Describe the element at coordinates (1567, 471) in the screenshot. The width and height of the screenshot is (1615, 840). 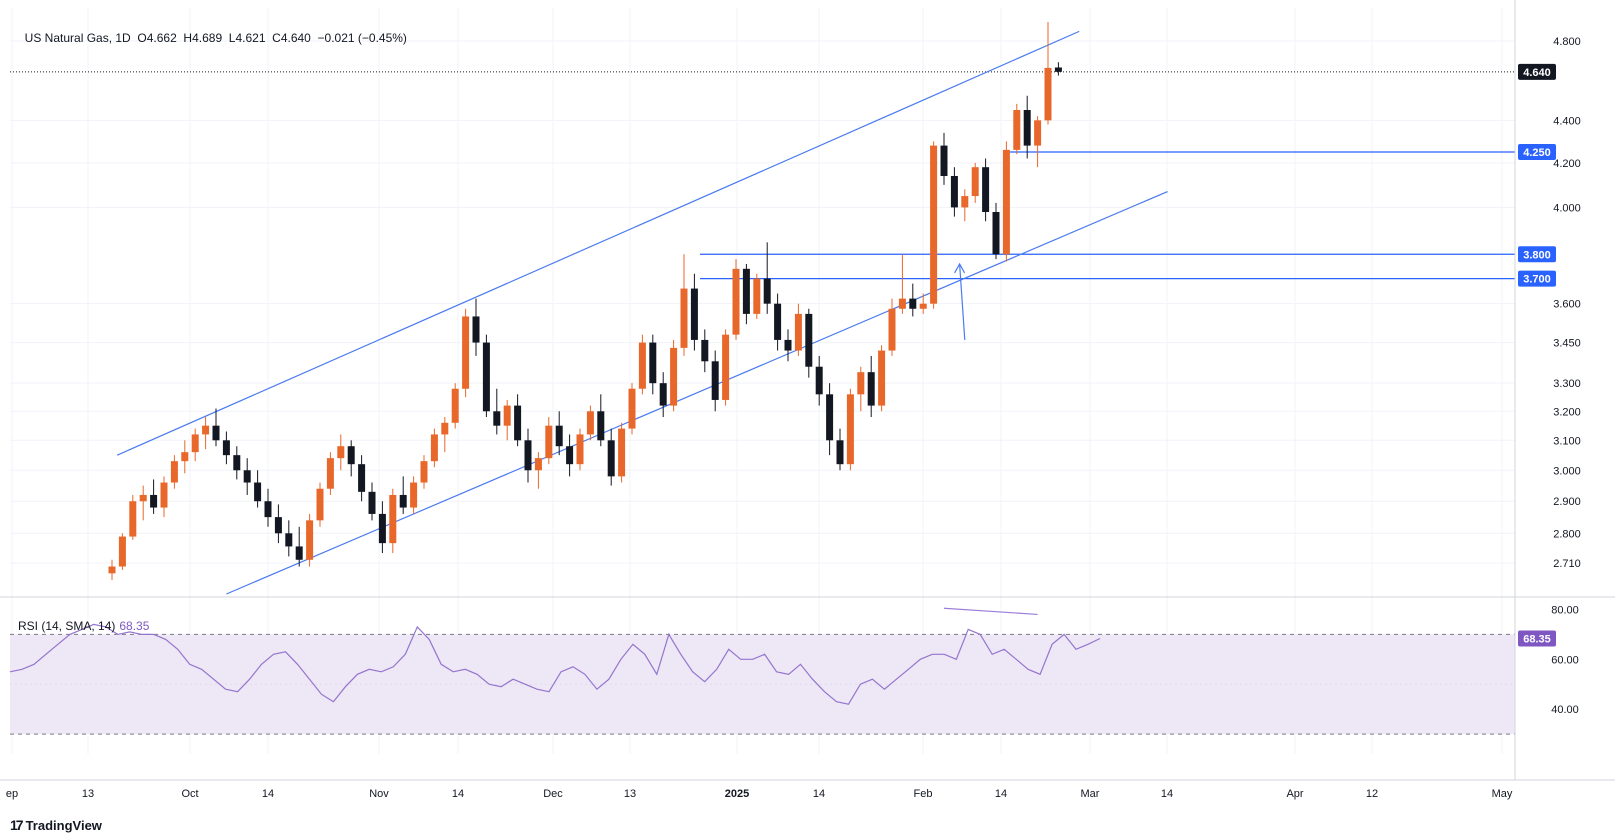
I see `y-tick-label: 3.000` at that location.